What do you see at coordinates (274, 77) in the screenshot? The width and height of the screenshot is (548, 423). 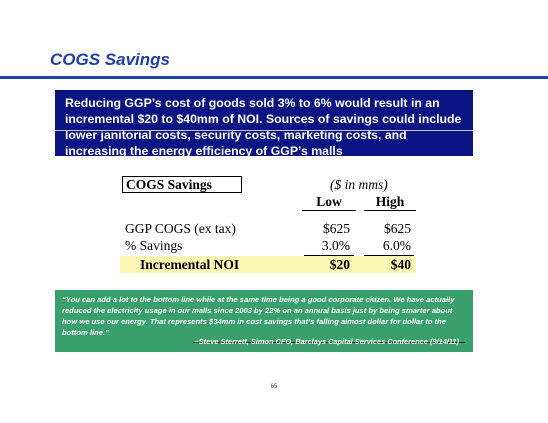 I see `title-divider` at bounding box center [274, 77].